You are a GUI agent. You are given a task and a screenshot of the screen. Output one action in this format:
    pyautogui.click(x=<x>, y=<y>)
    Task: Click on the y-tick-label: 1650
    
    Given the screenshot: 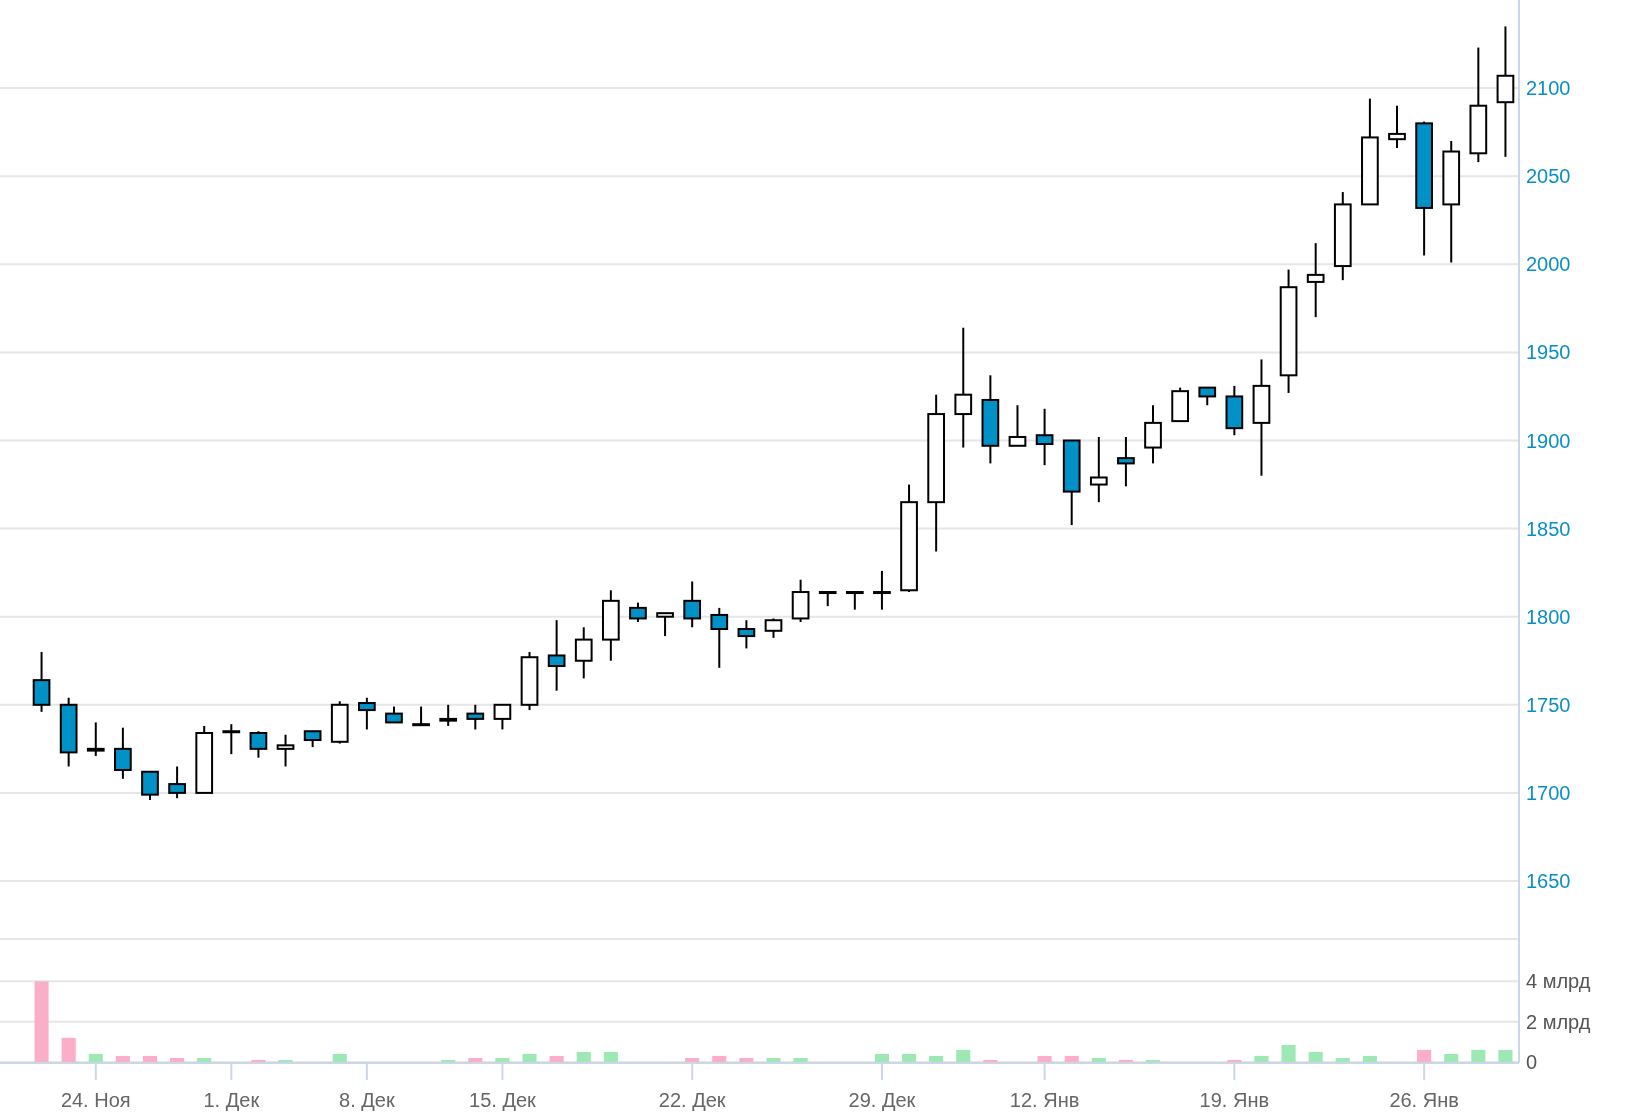 What is the action you would take?
    pyautogui.click(x=1548, y=881)
    